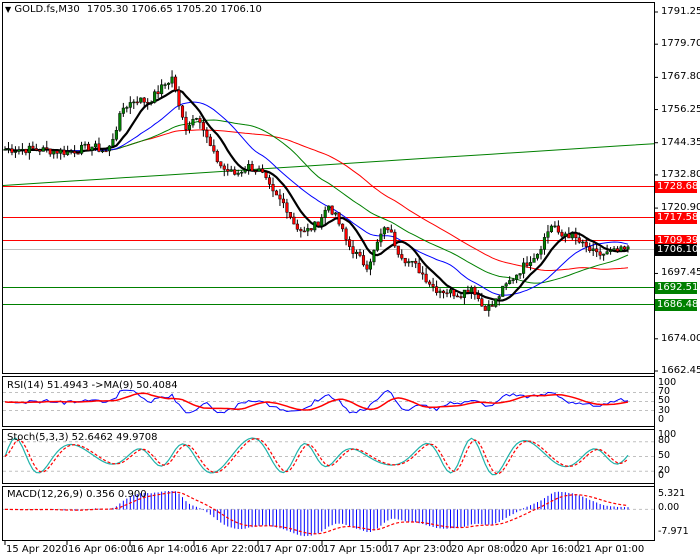 The image size is (700, 560). Describe the element at coordinates (101, 549) in the screenshot. I see `time-tick-label: 16 Apr 06:00` at that location.